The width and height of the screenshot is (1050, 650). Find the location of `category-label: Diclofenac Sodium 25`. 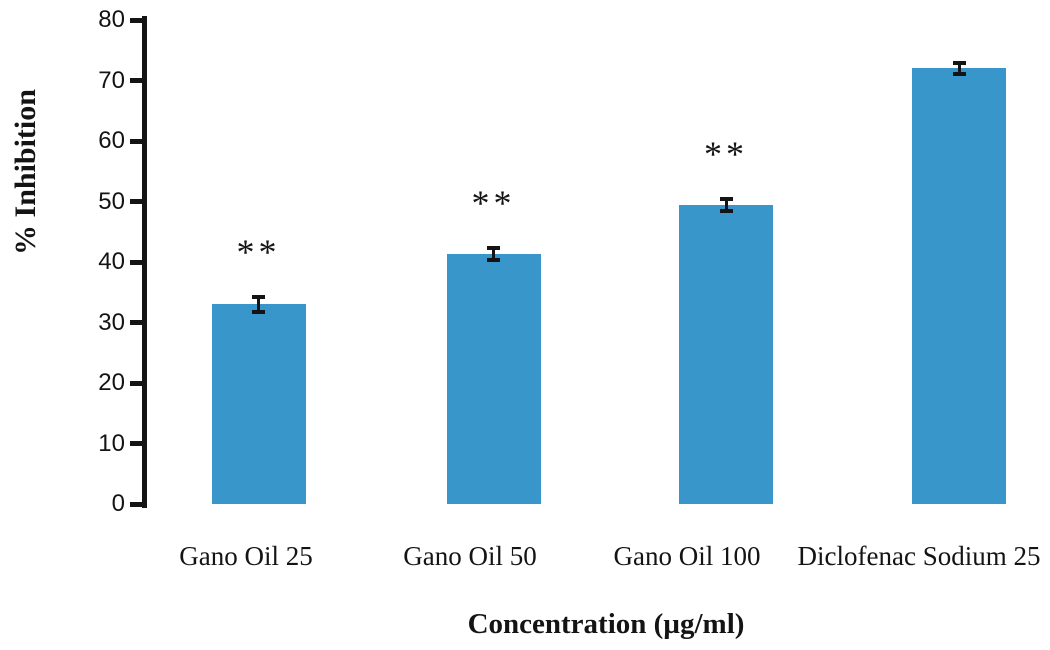

category-label: Diclofenac Sodium 25 is located at coordinates (919, 556).